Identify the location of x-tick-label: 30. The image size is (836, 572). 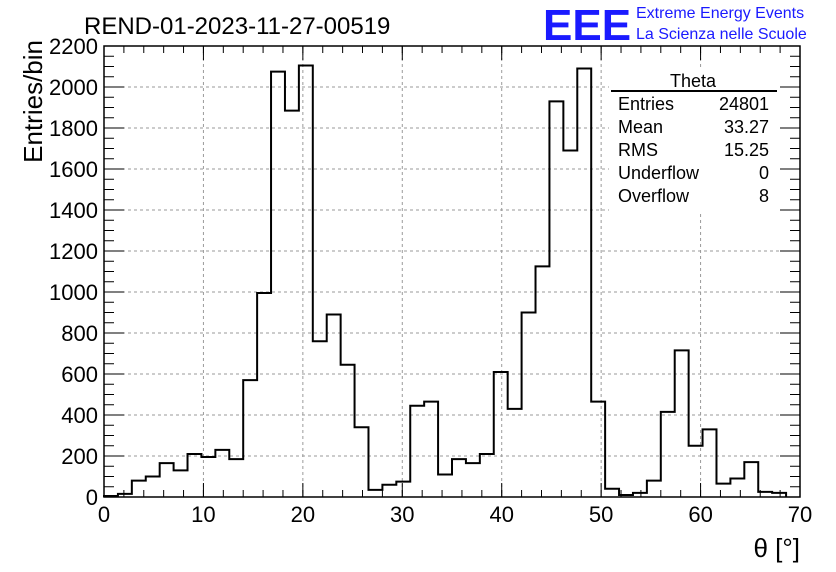
(402, 514).